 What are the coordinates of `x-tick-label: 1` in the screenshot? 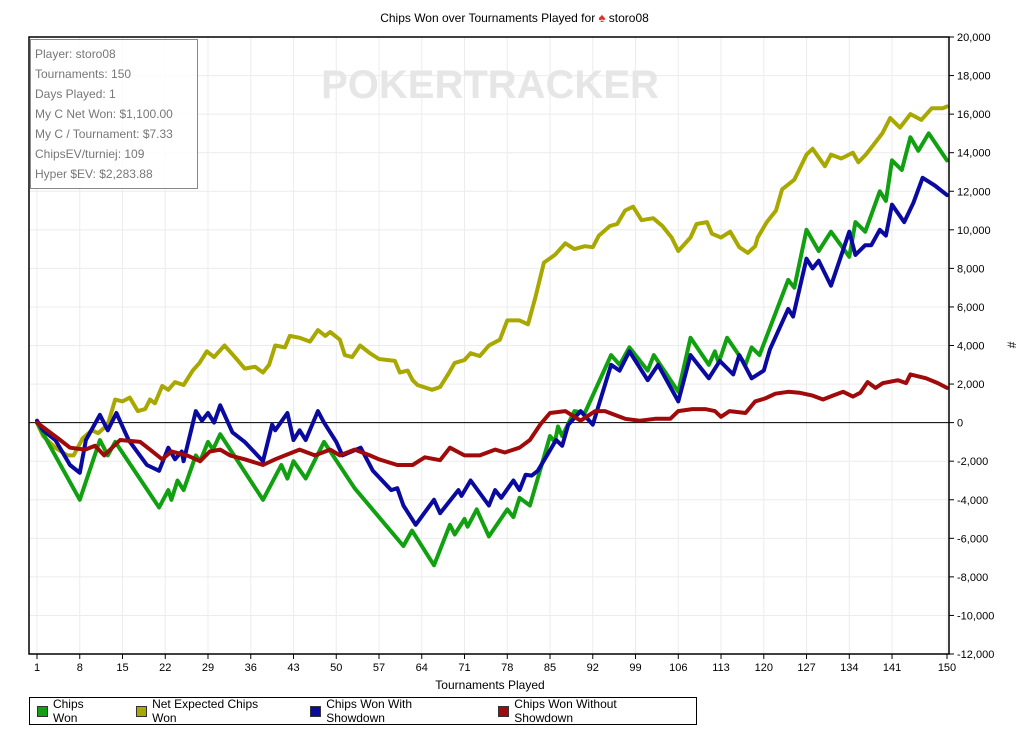 It's located at (37, 668).